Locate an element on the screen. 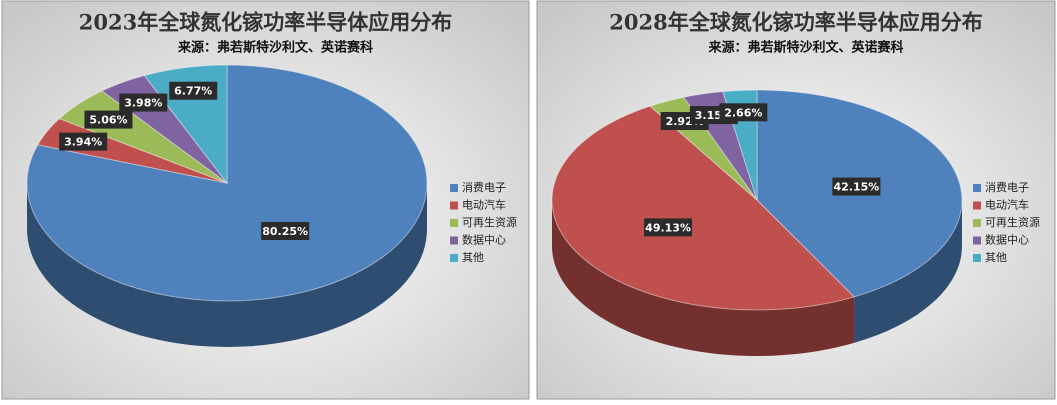  value-label: 3.98% is located at coordinates (143, 103).